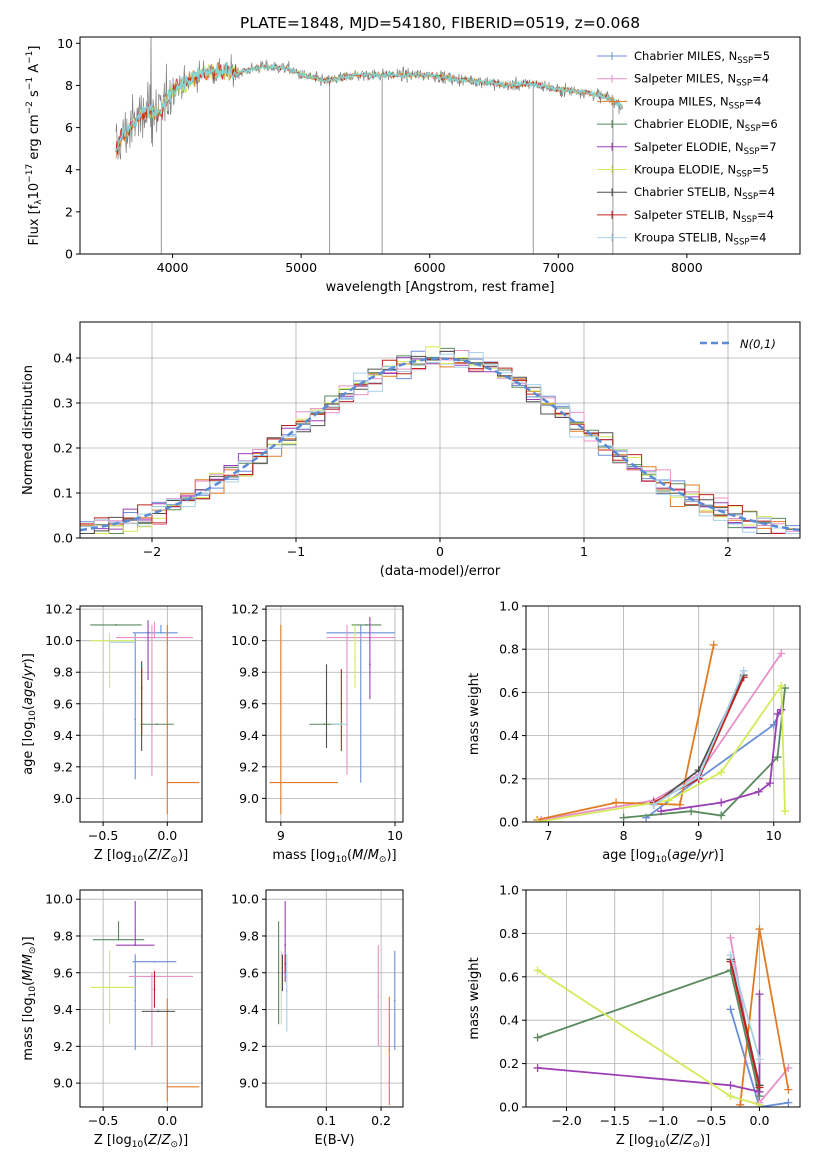 The width and height of the screenshot is (819, 1170). I want to click on legend-label-3: Chabrier ELODIE, NSSP=6, so click(706, 125).